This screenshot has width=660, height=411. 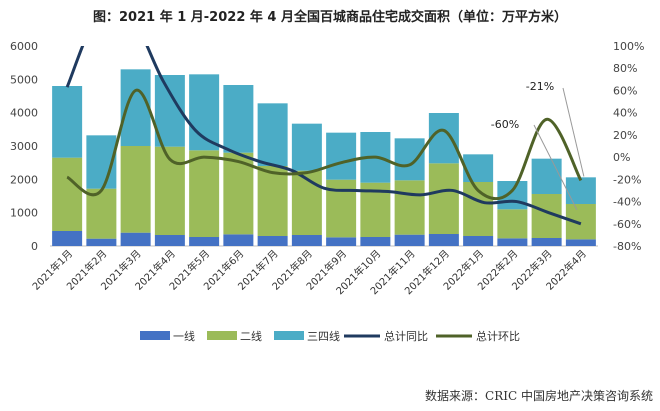 I want to click on y-left-tick-label: 5000, so click(x=24, y=79).